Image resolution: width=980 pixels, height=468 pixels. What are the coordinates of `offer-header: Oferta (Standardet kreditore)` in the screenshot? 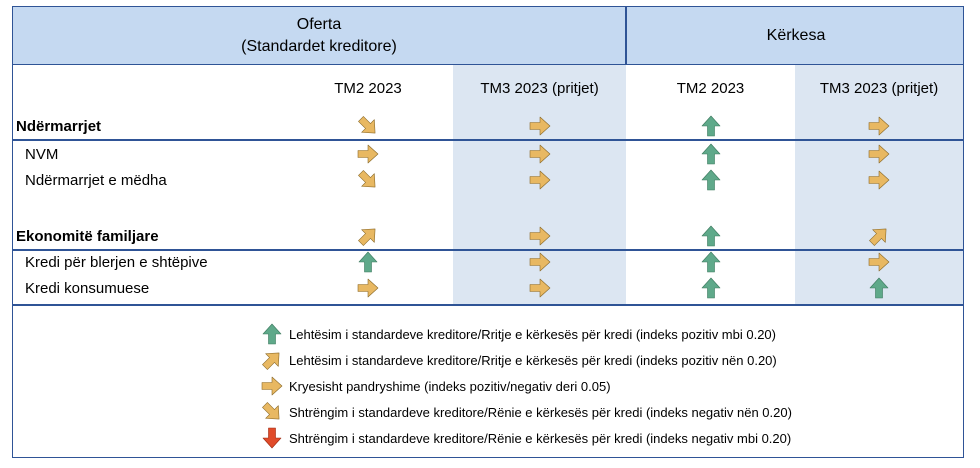 It's located at (319, 36).